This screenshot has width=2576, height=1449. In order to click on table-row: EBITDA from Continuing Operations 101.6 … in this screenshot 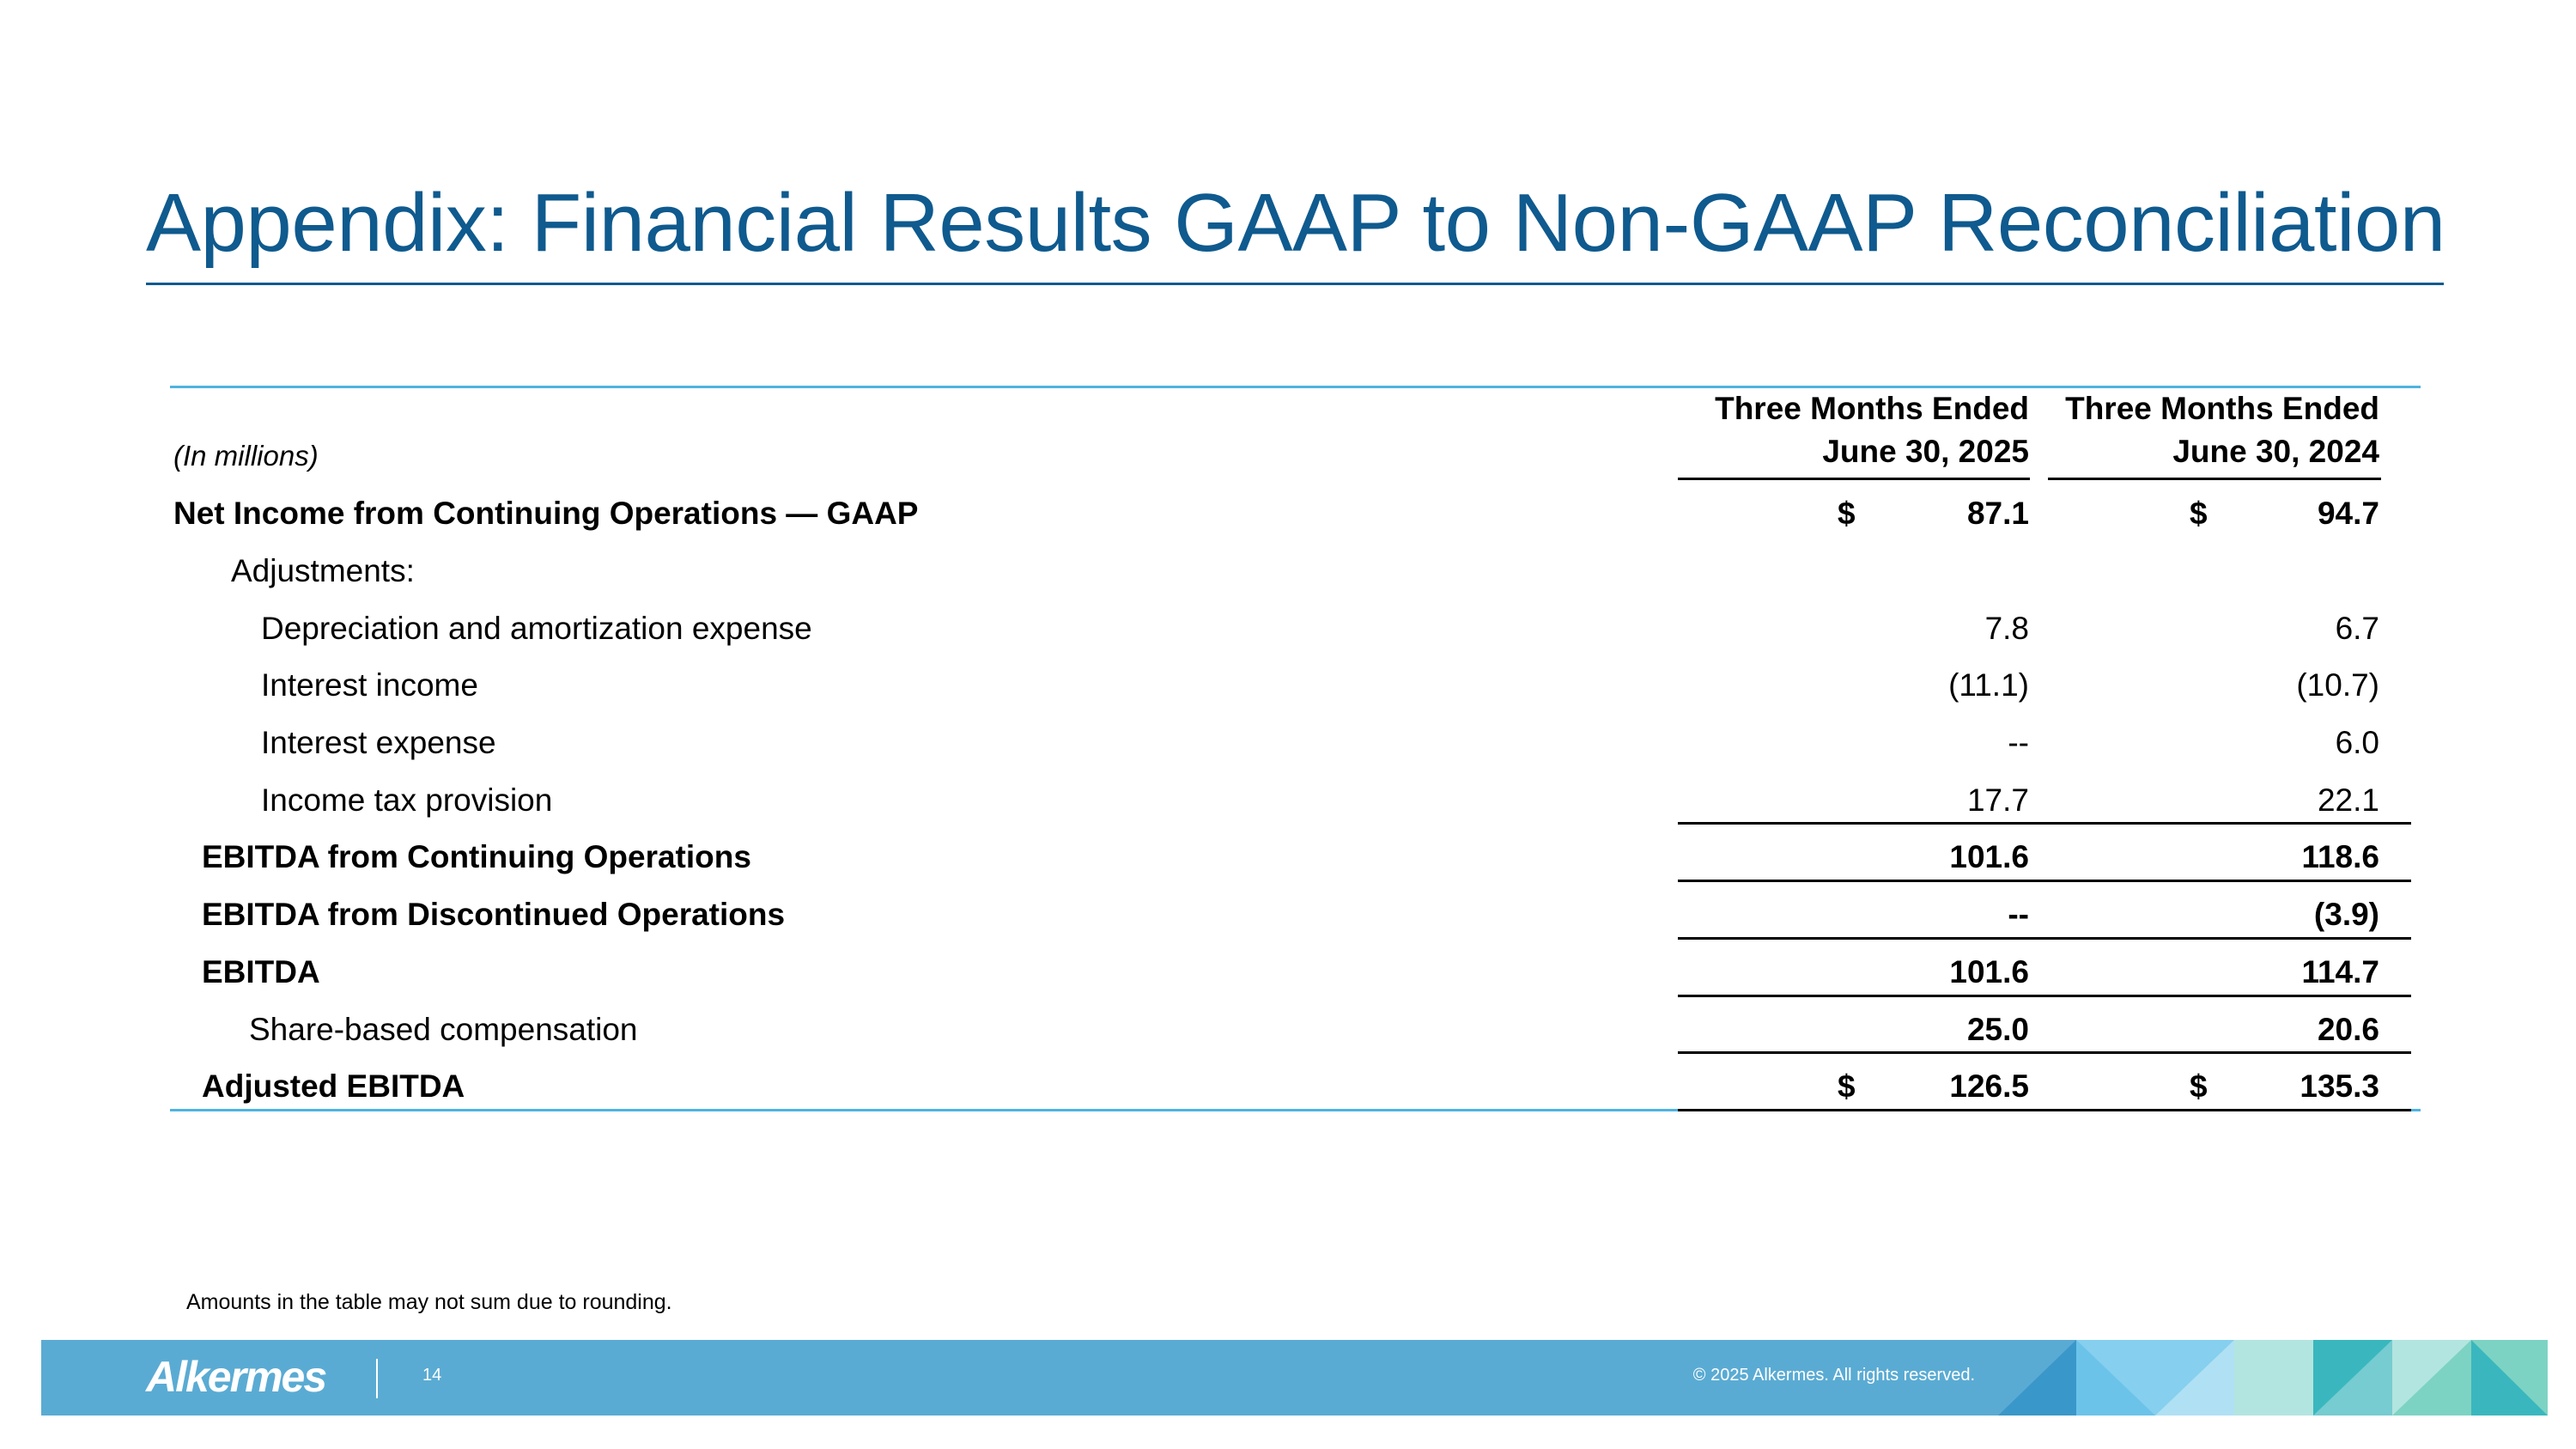, I will do `click(1288, 857)`.